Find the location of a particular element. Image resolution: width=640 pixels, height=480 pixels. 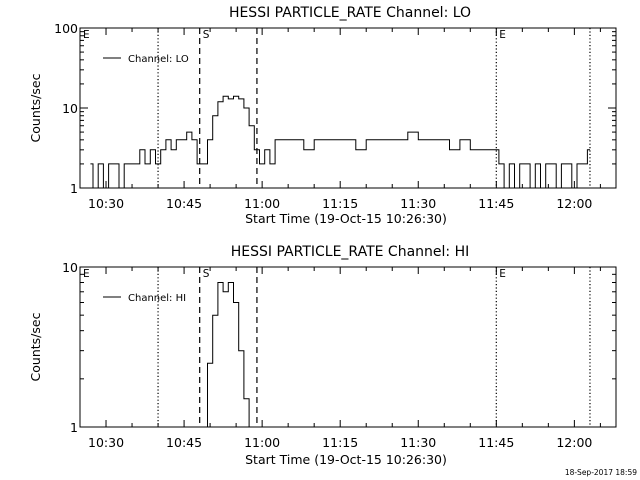

chart-title: HESSI PARTICLE_RATE Channel: LO is located at coordinates (350, 13).